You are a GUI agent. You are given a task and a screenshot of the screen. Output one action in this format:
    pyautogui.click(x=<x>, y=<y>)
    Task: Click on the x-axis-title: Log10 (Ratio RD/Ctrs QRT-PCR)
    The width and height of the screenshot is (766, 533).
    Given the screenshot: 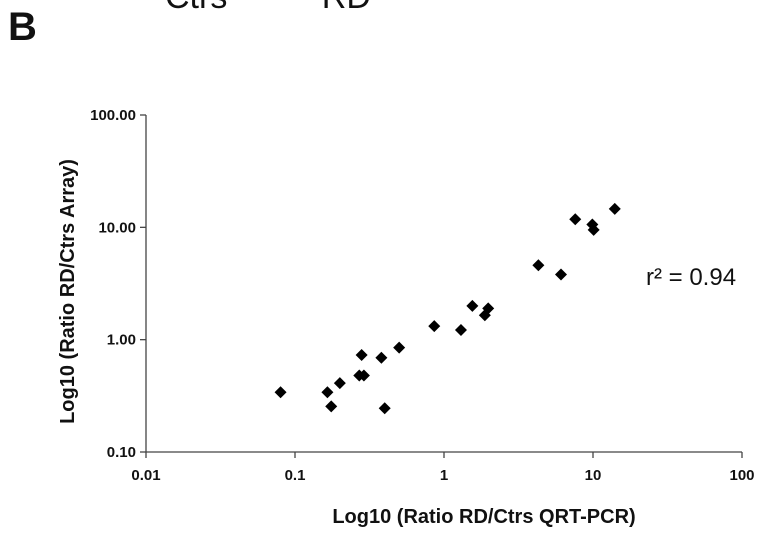 What is the action you would take?
    pyautogui.click(x=483, y=517)
    